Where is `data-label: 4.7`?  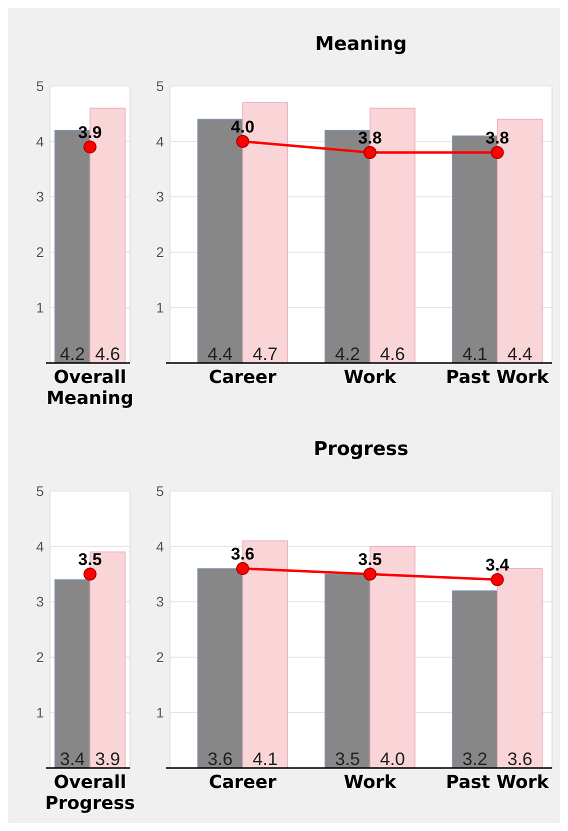 data-label: 4.7 is located at coordinates (265, 354).